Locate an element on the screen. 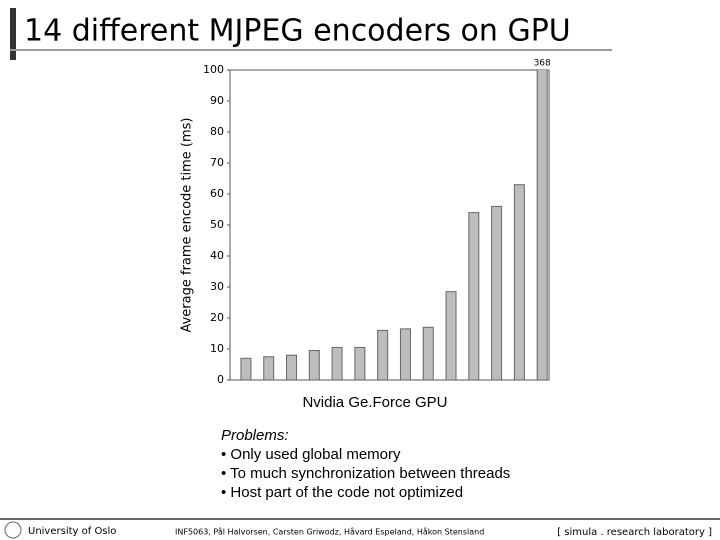  y-tick-label: 20 is located at coordinates (217, 317).